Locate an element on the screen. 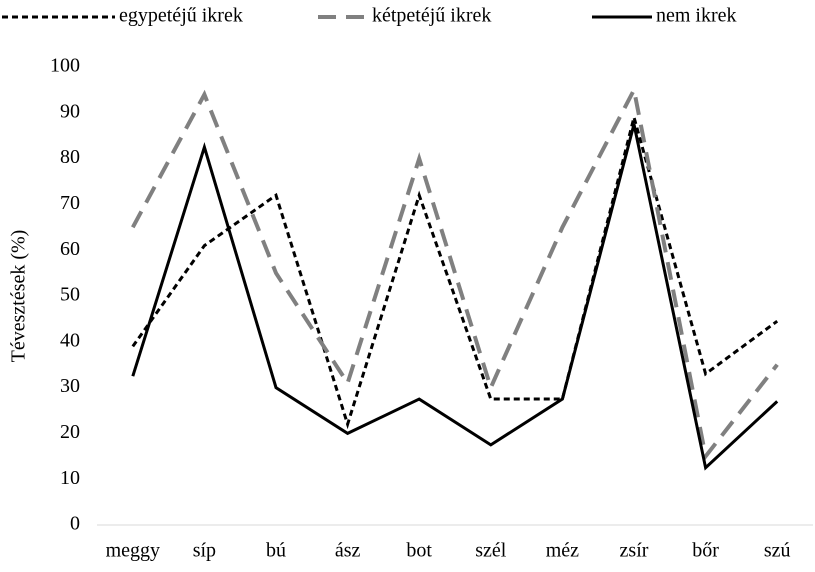  legend-label: kétpetéjű ikrek is located at coordinates (431, 16).